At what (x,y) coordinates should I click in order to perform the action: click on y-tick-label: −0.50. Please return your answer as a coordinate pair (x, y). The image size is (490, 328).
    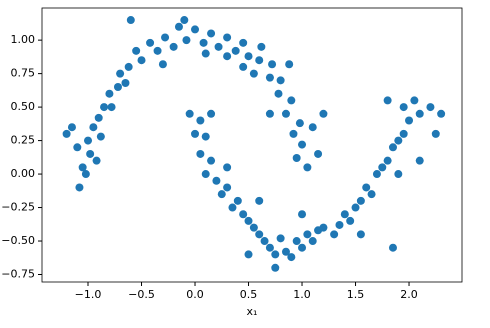
    Looking at the image, I should click on (18, 240).